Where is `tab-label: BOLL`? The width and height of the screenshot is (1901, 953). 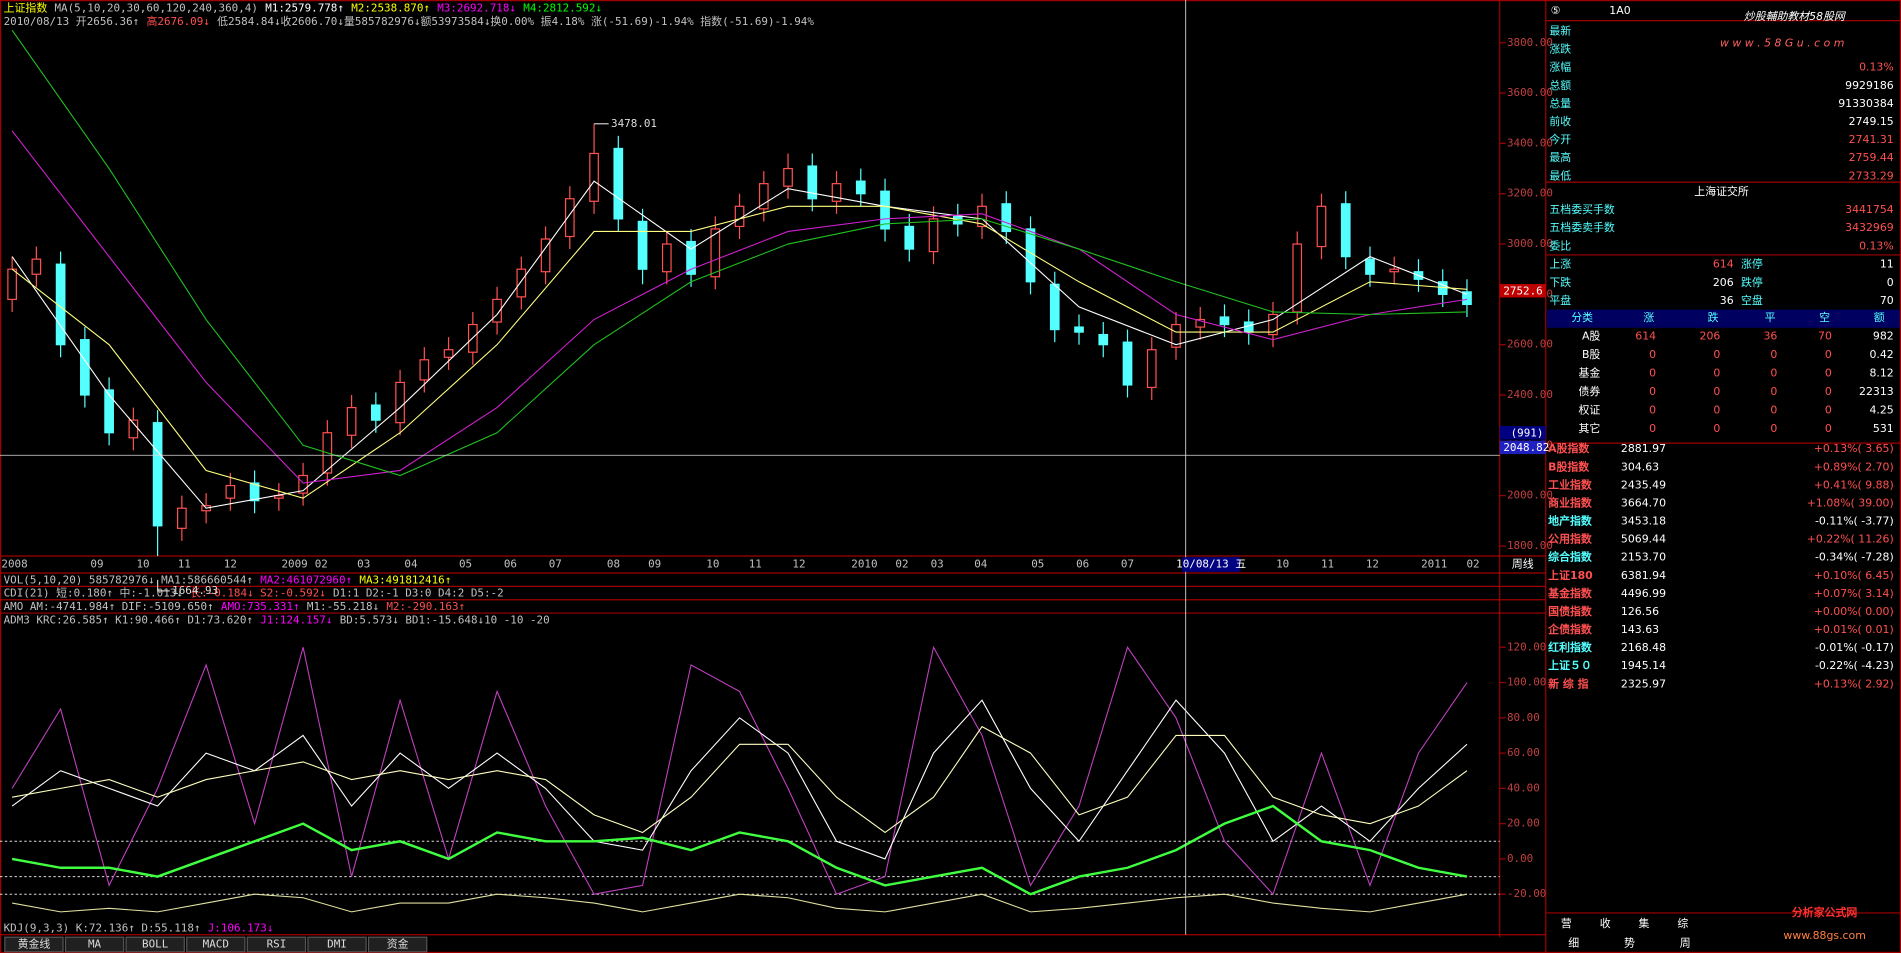
tab-label: BOLL is located at coordinates (155, 943).